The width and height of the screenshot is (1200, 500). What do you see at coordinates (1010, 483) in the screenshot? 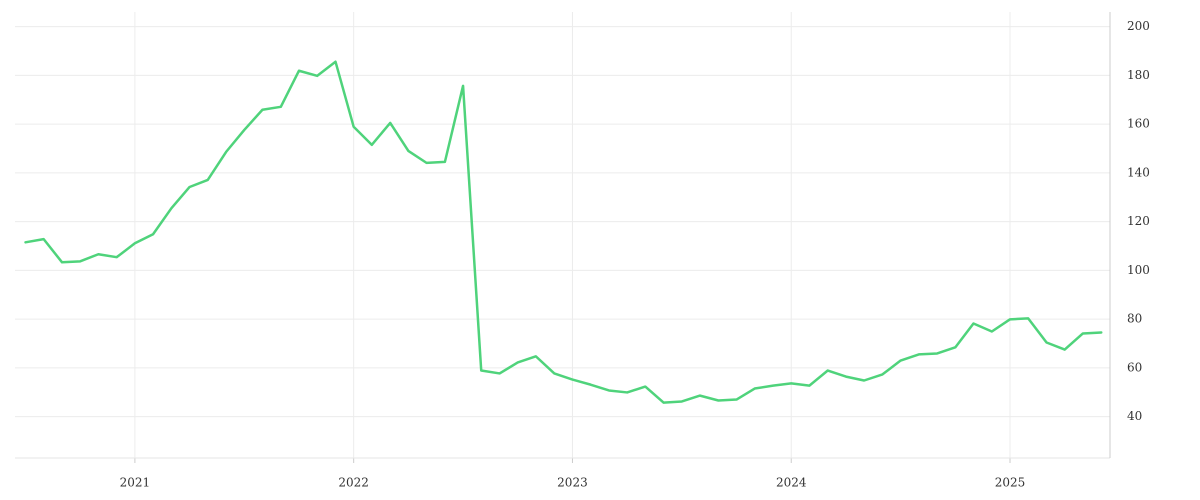
I see `x-tick-label: 2025` at bounding box center [1010, 483].